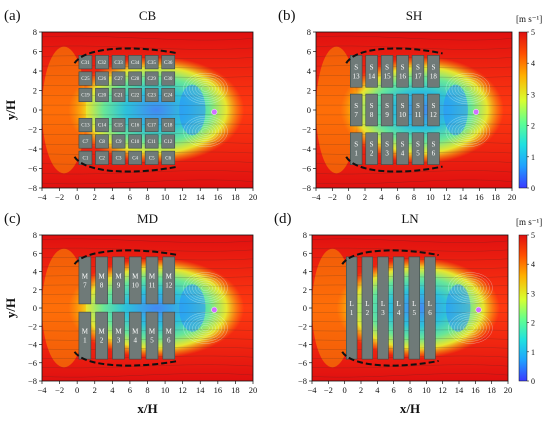  Describe the element at coordinates (383, 313) in the screenshot. I see `block-label: 3` at that location.